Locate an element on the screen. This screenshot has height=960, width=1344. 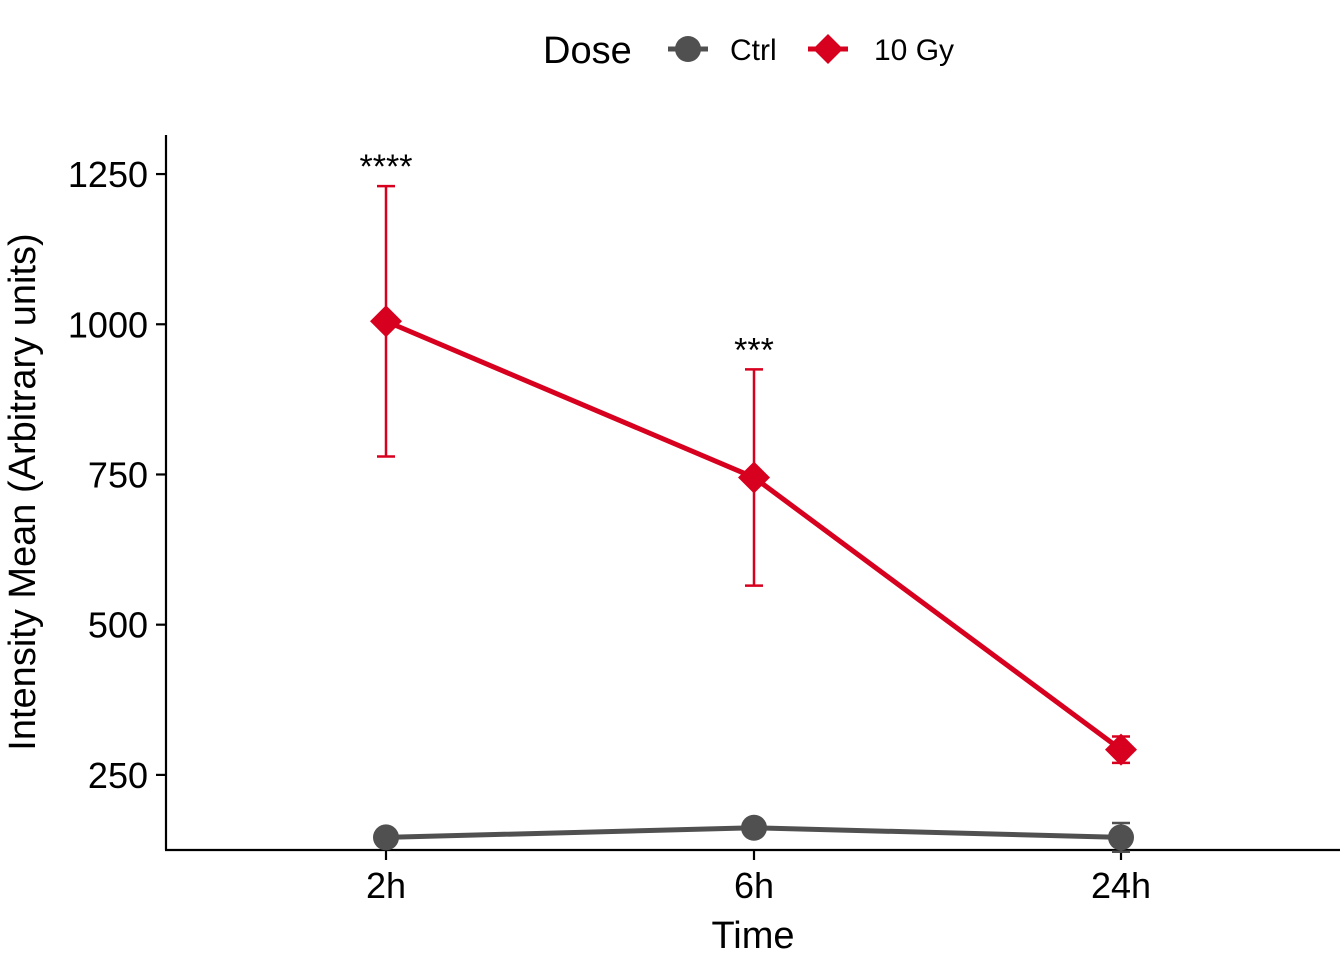
series-ctrl is located at coordinates (753, 834).